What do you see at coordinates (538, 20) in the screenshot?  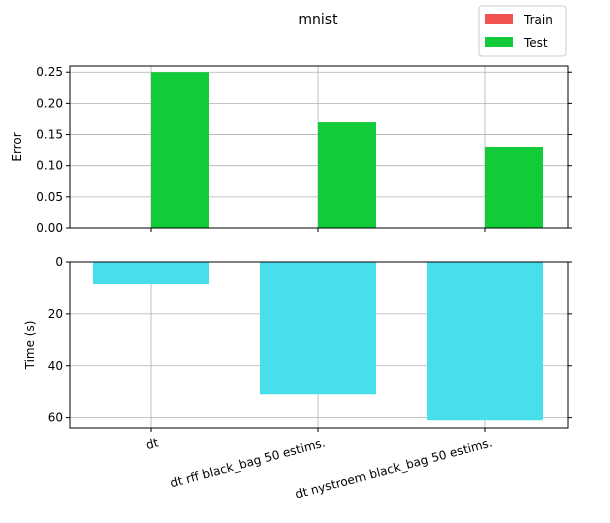 I see `legend-label-train: Train` at bounding box center [538, 20].